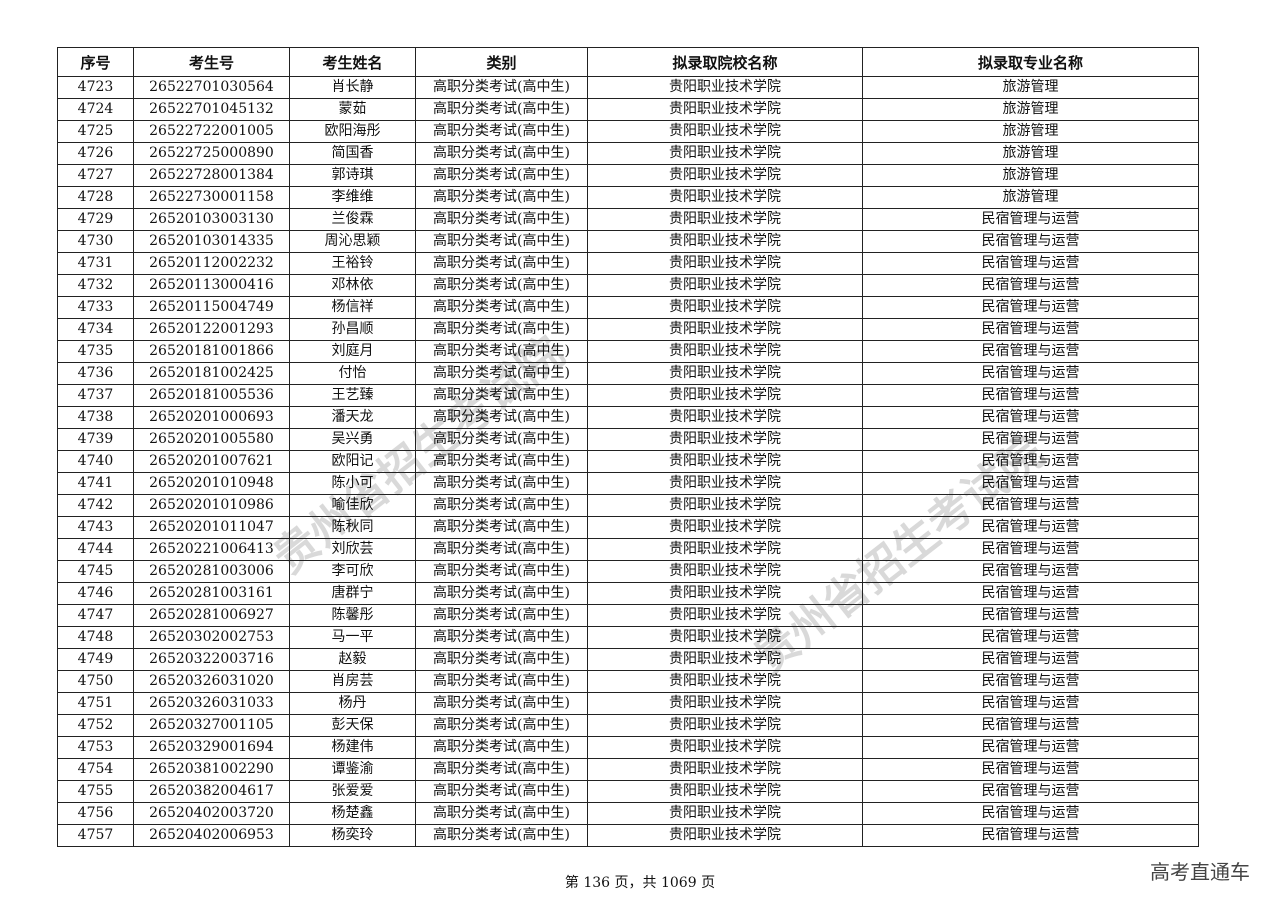 This screenshot has height=906, width=1280. I want to click on cell-exam-id: 26520221006413, so click(211, 549).